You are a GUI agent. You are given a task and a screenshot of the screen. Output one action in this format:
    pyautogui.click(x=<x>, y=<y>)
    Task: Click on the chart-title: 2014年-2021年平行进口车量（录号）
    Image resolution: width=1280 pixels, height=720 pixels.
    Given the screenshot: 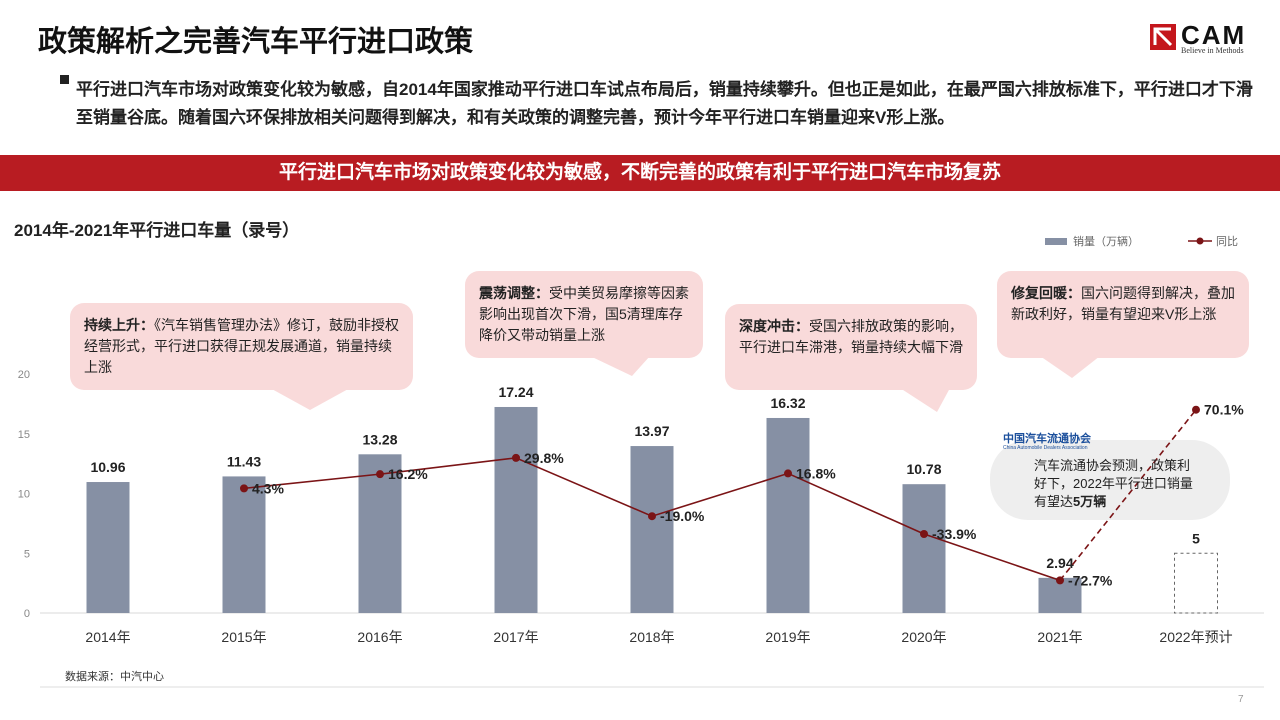 What is the action you would take?
    pyautogui.click(x=157, y=230)
    